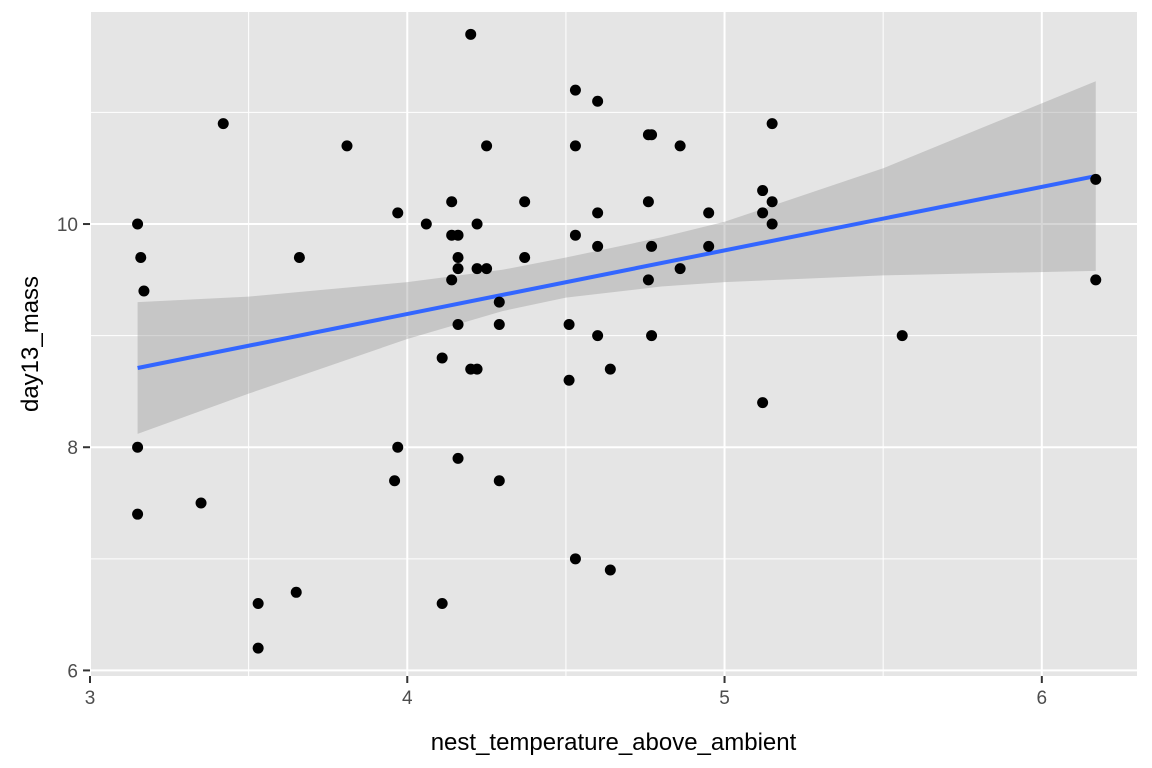 The width and height of the screenshot is (1152, 768). I want to click on x-axis: 3 4 5 6, so click(566, 692).